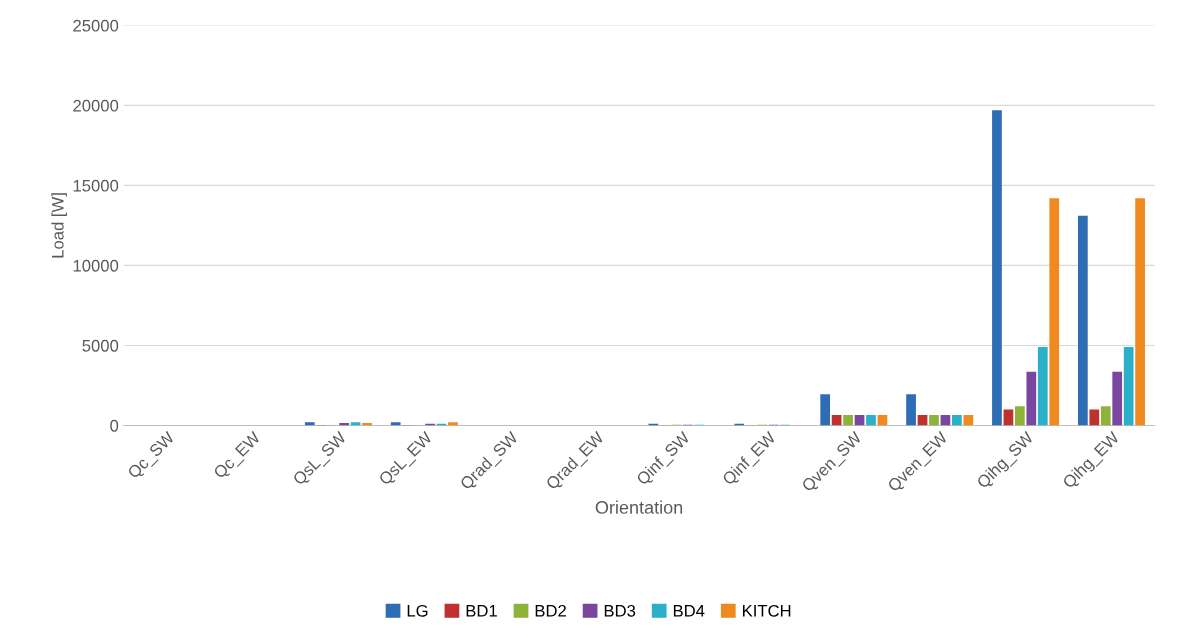 The image size is (1178, 635). I want to click on y-axis-title: Load [W], so click(59, 225).